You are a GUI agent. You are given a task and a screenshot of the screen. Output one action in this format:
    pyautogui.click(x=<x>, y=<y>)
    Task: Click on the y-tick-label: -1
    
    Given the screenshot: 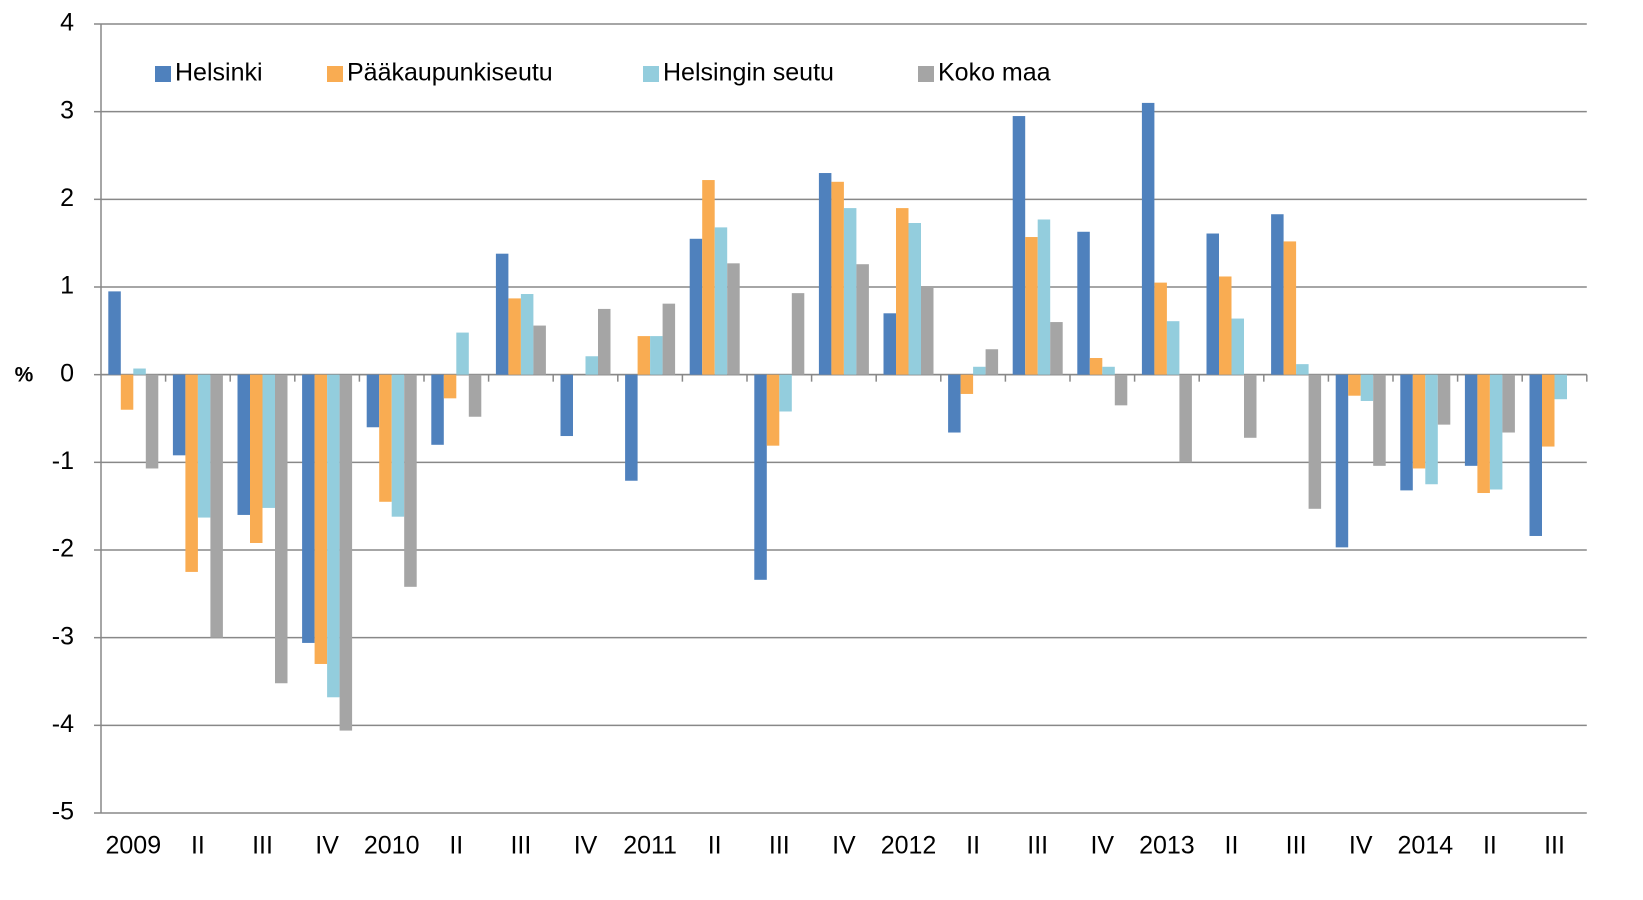 What is the action you would take?
    pyautogui.click(x=63, y=461)
    